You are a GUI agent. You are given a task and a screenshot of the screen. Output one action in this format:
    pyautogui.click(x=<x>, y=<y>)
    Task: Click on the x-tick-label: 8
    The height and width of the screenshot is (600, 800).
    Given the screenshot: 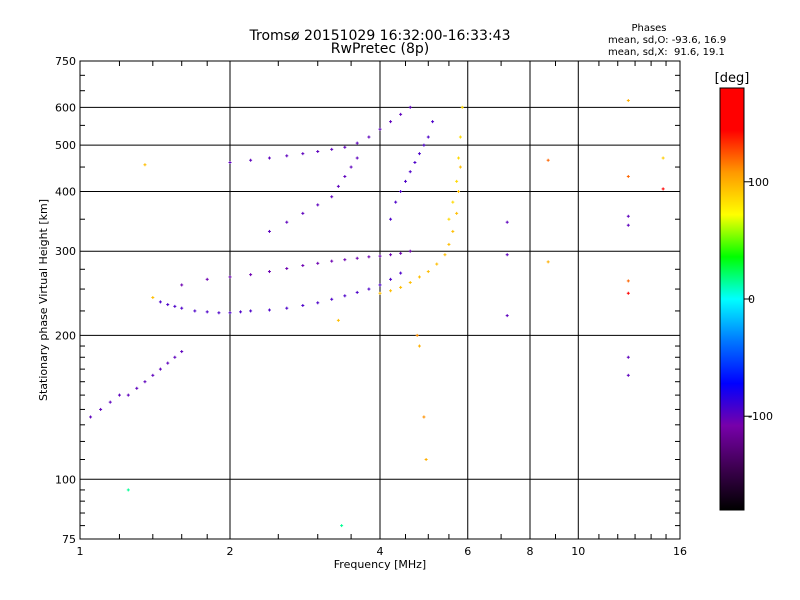 What is the action you would take?
    pyautogui.click(x=530, y=551)
    